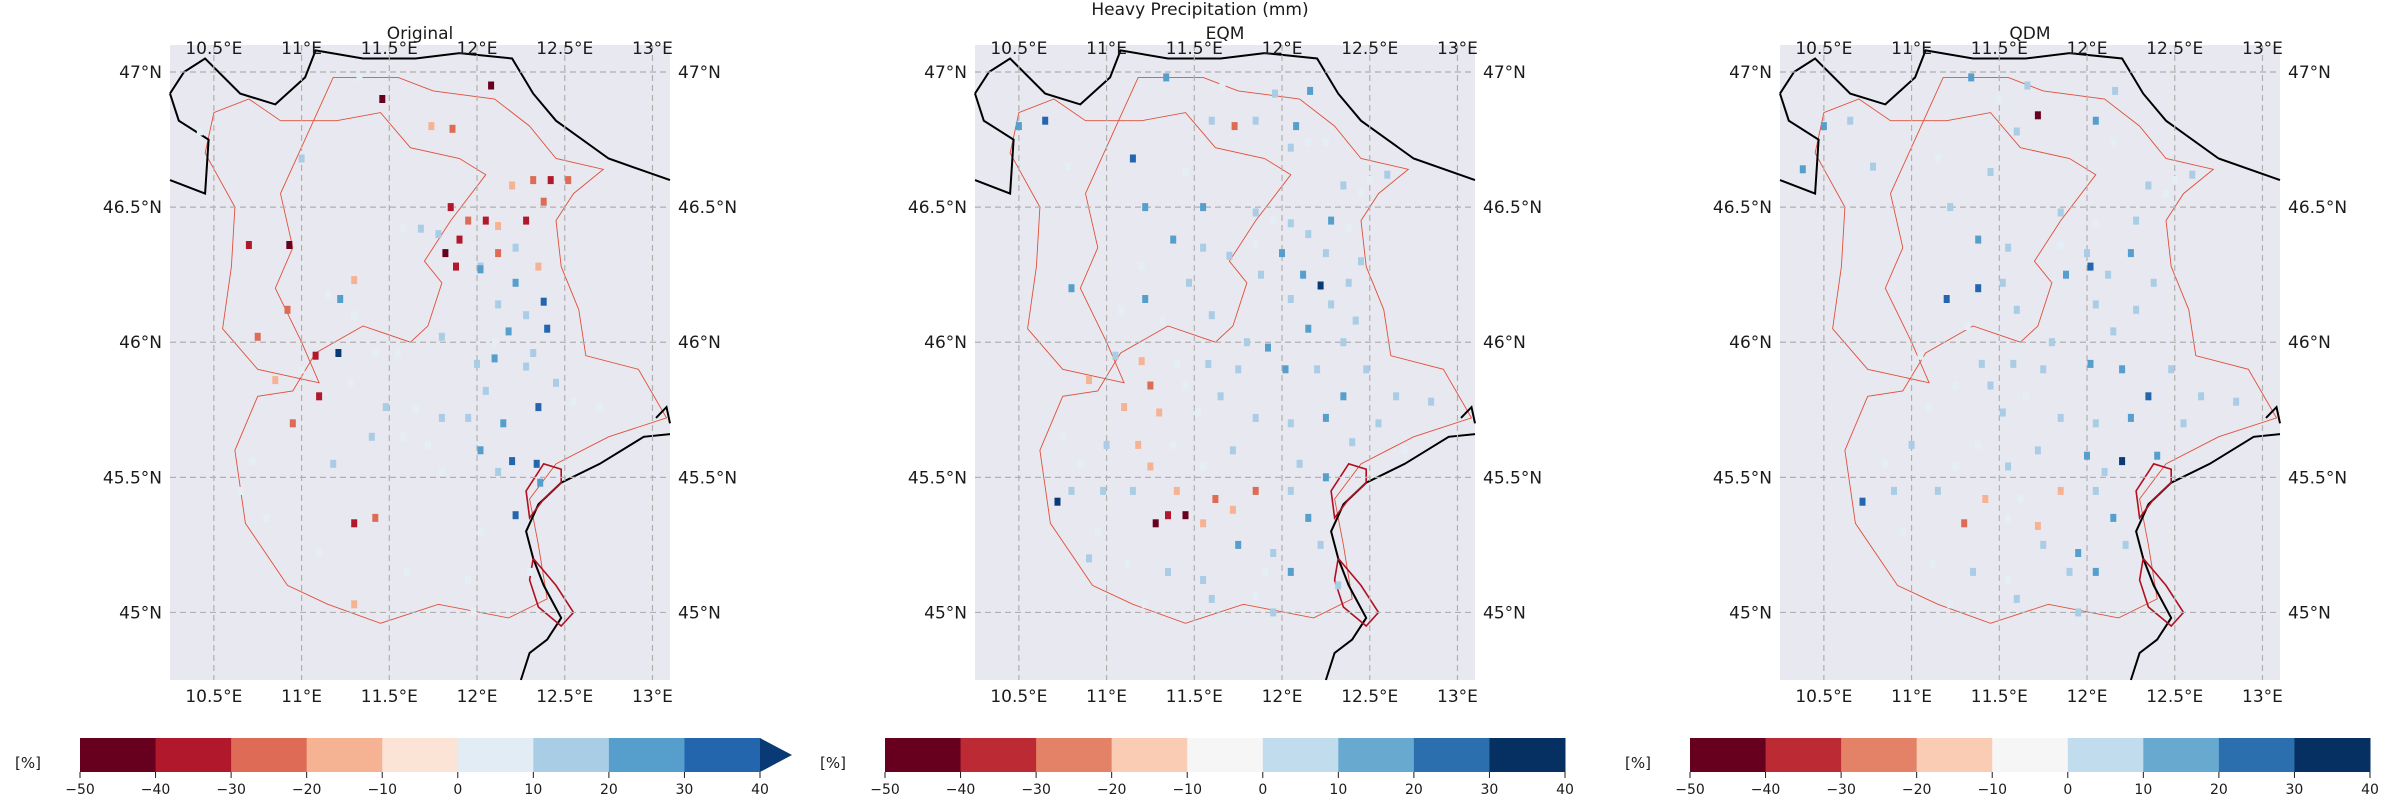  What do you see at coordinates (1742, 208) in the screenshot?
I see `lat-tick-left: 46.5°N` at bounding box center [1742, 208].